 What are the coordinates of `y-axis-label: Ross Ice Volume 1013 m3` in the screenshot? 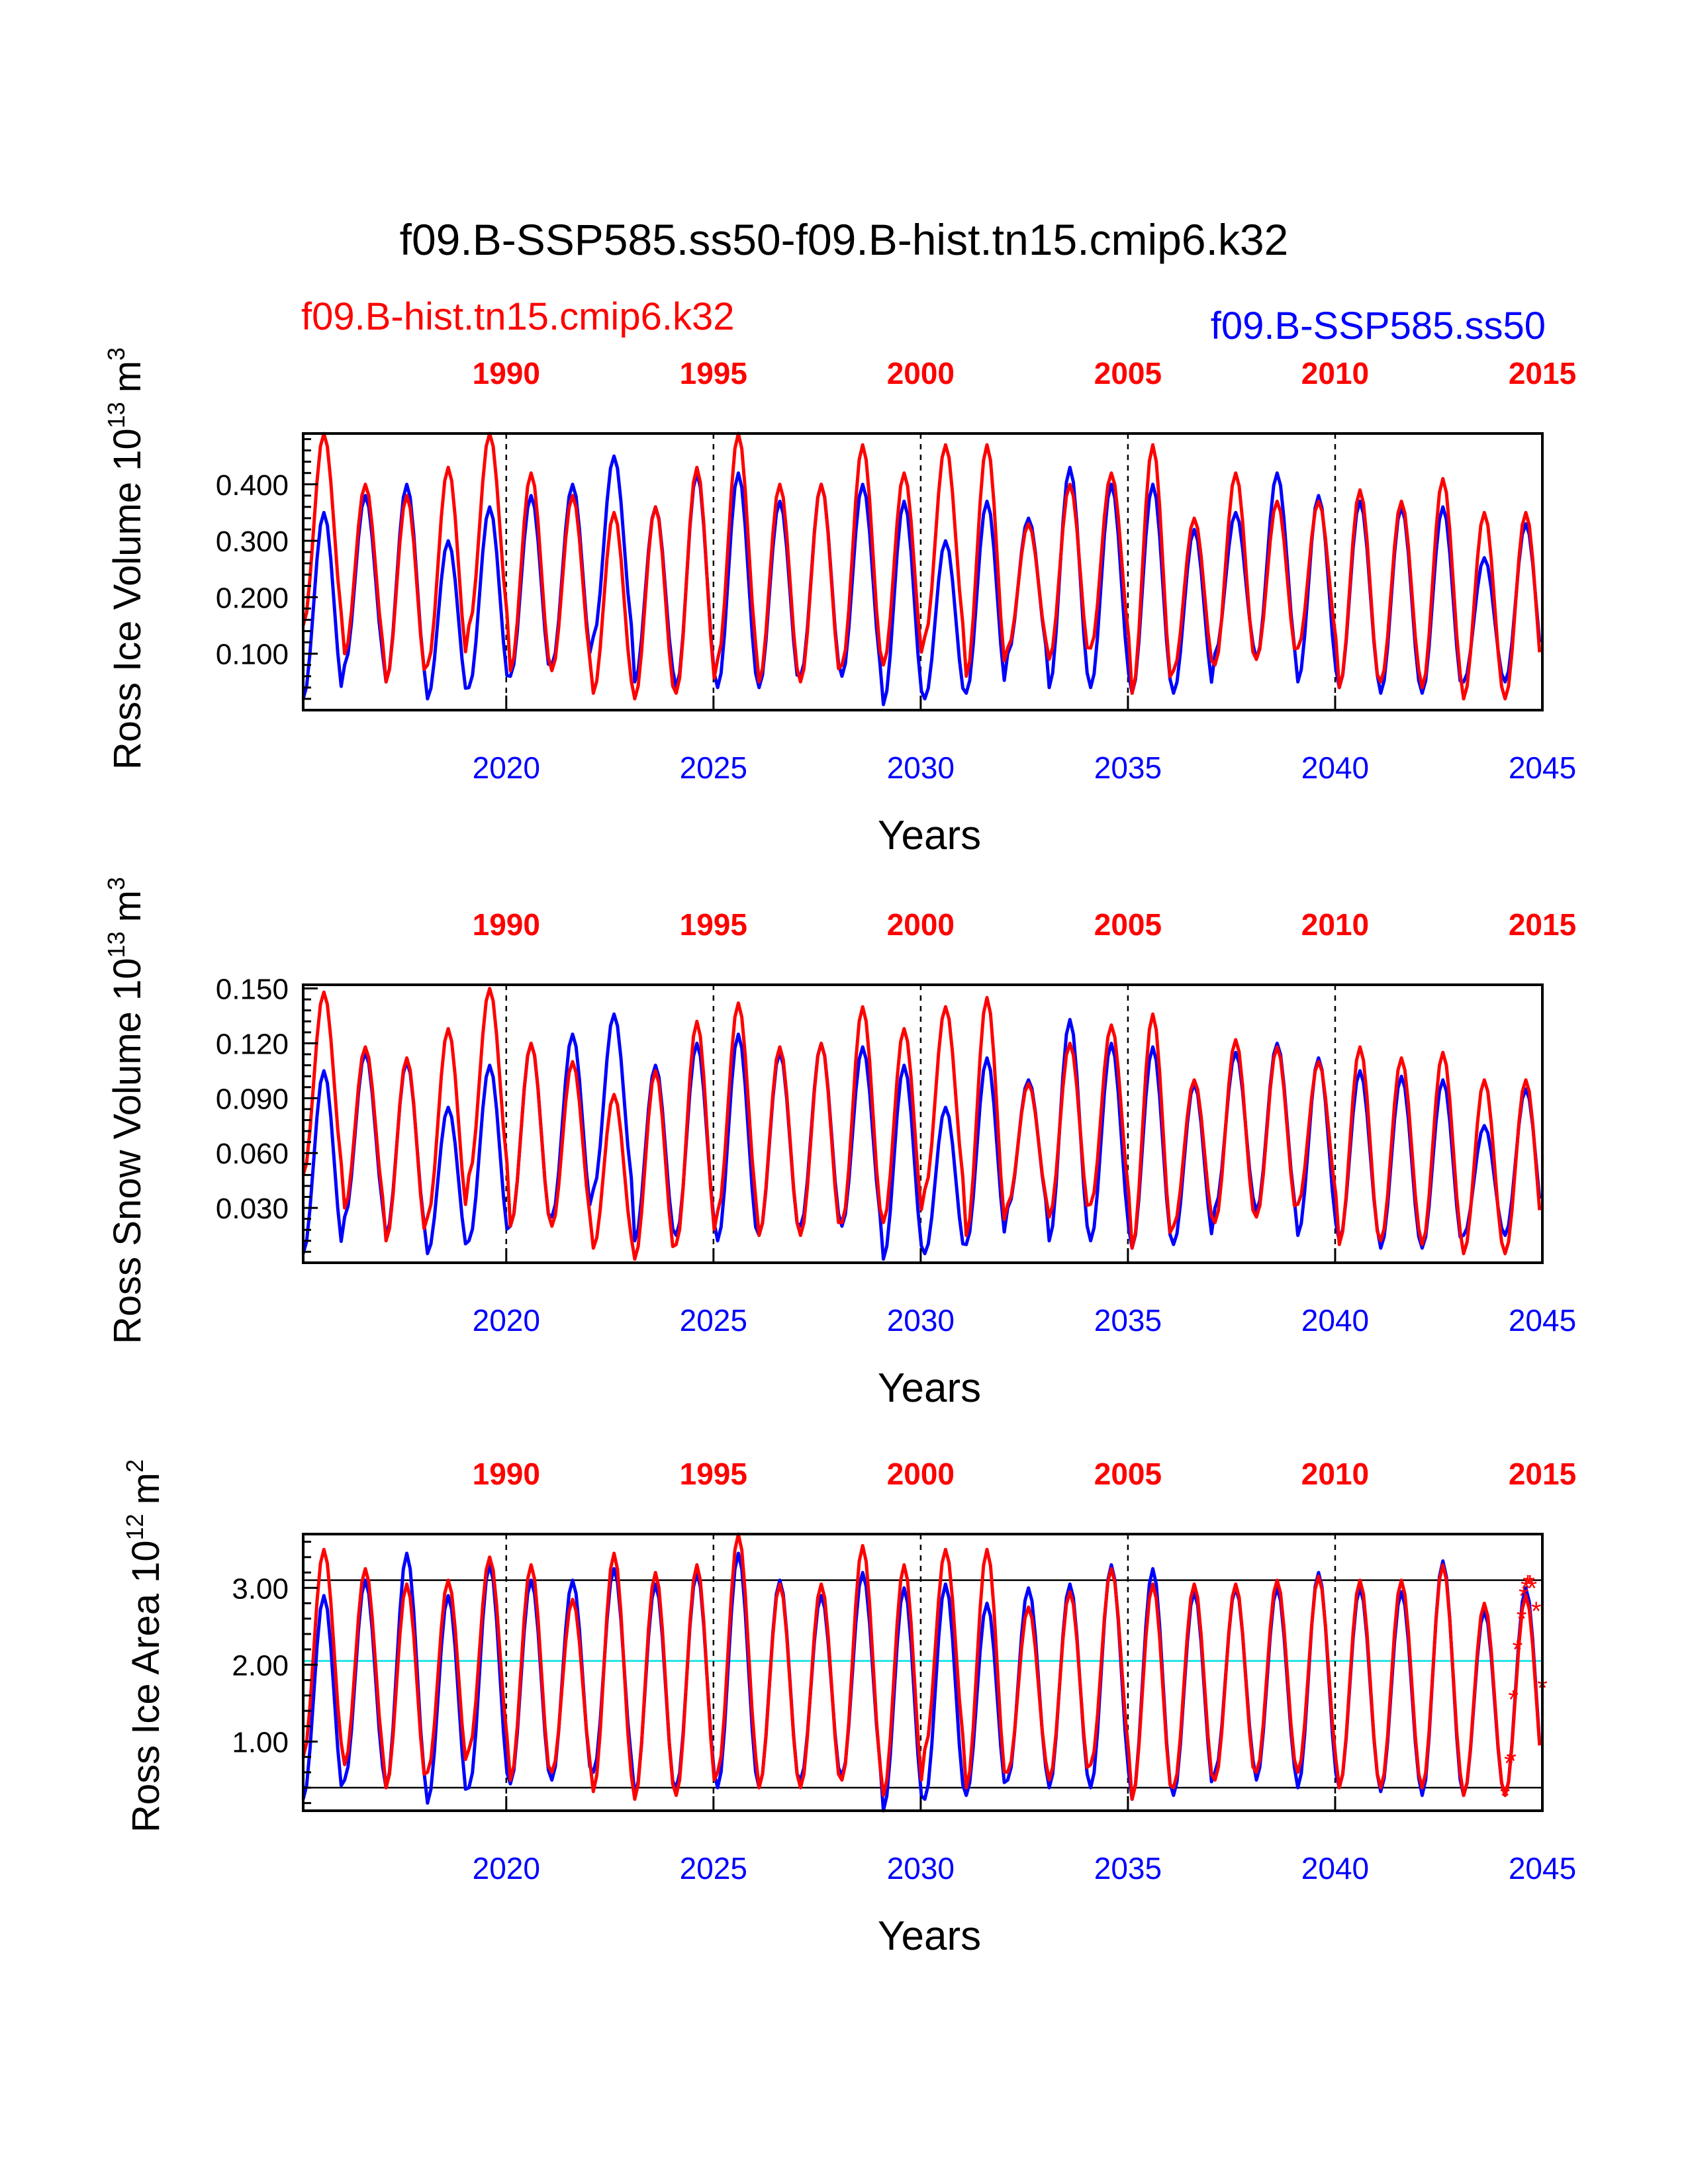 It's located at (126, 558).